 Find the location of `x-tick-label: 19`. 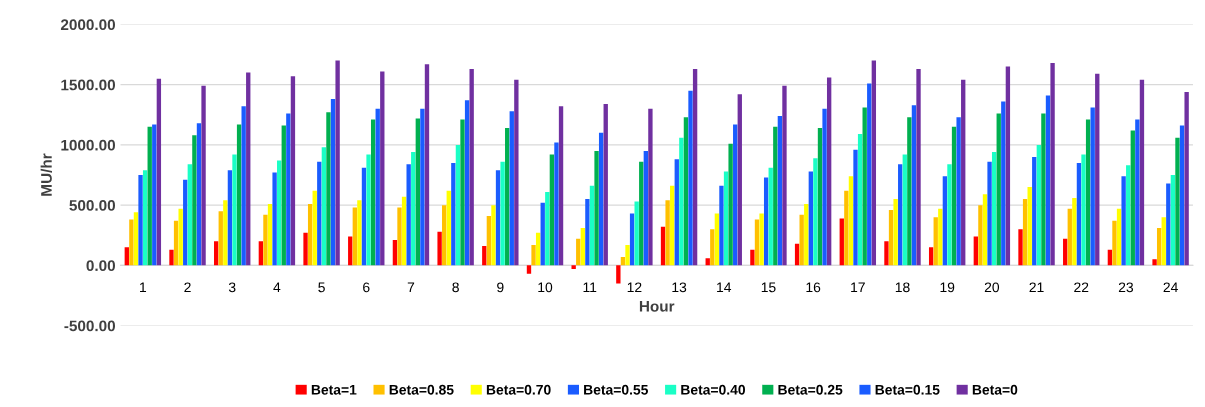

x-tick-label: 19 is located at coordinates (947, 287).